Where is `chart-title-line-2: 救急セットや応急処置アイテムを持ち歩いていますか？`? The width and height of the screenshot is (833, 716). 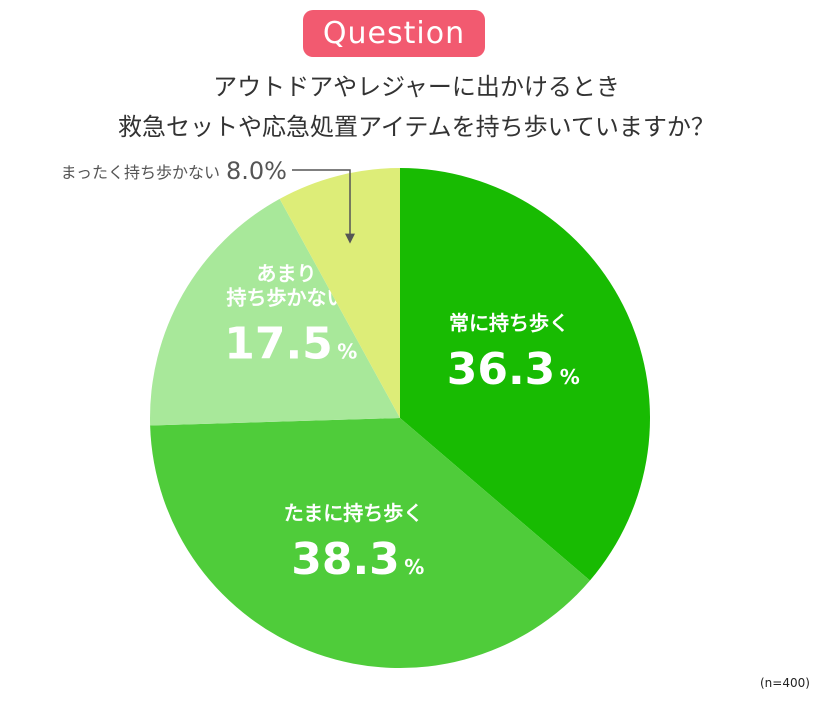 chart-title-line-2: 救急セットや応急処置アイテムを持ち歩いていますか？ is located at coordinates (416, 127).